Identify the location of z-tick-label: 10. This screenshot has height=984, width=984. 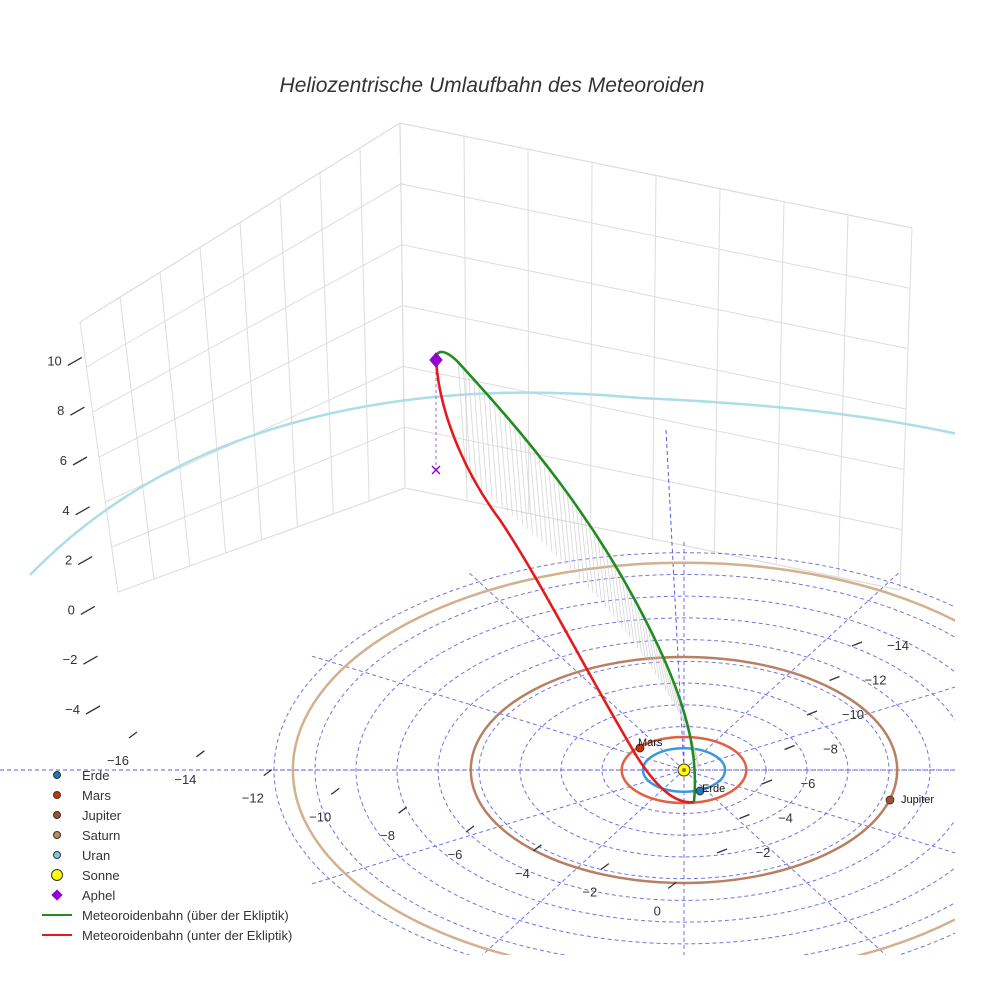
(54, 360).